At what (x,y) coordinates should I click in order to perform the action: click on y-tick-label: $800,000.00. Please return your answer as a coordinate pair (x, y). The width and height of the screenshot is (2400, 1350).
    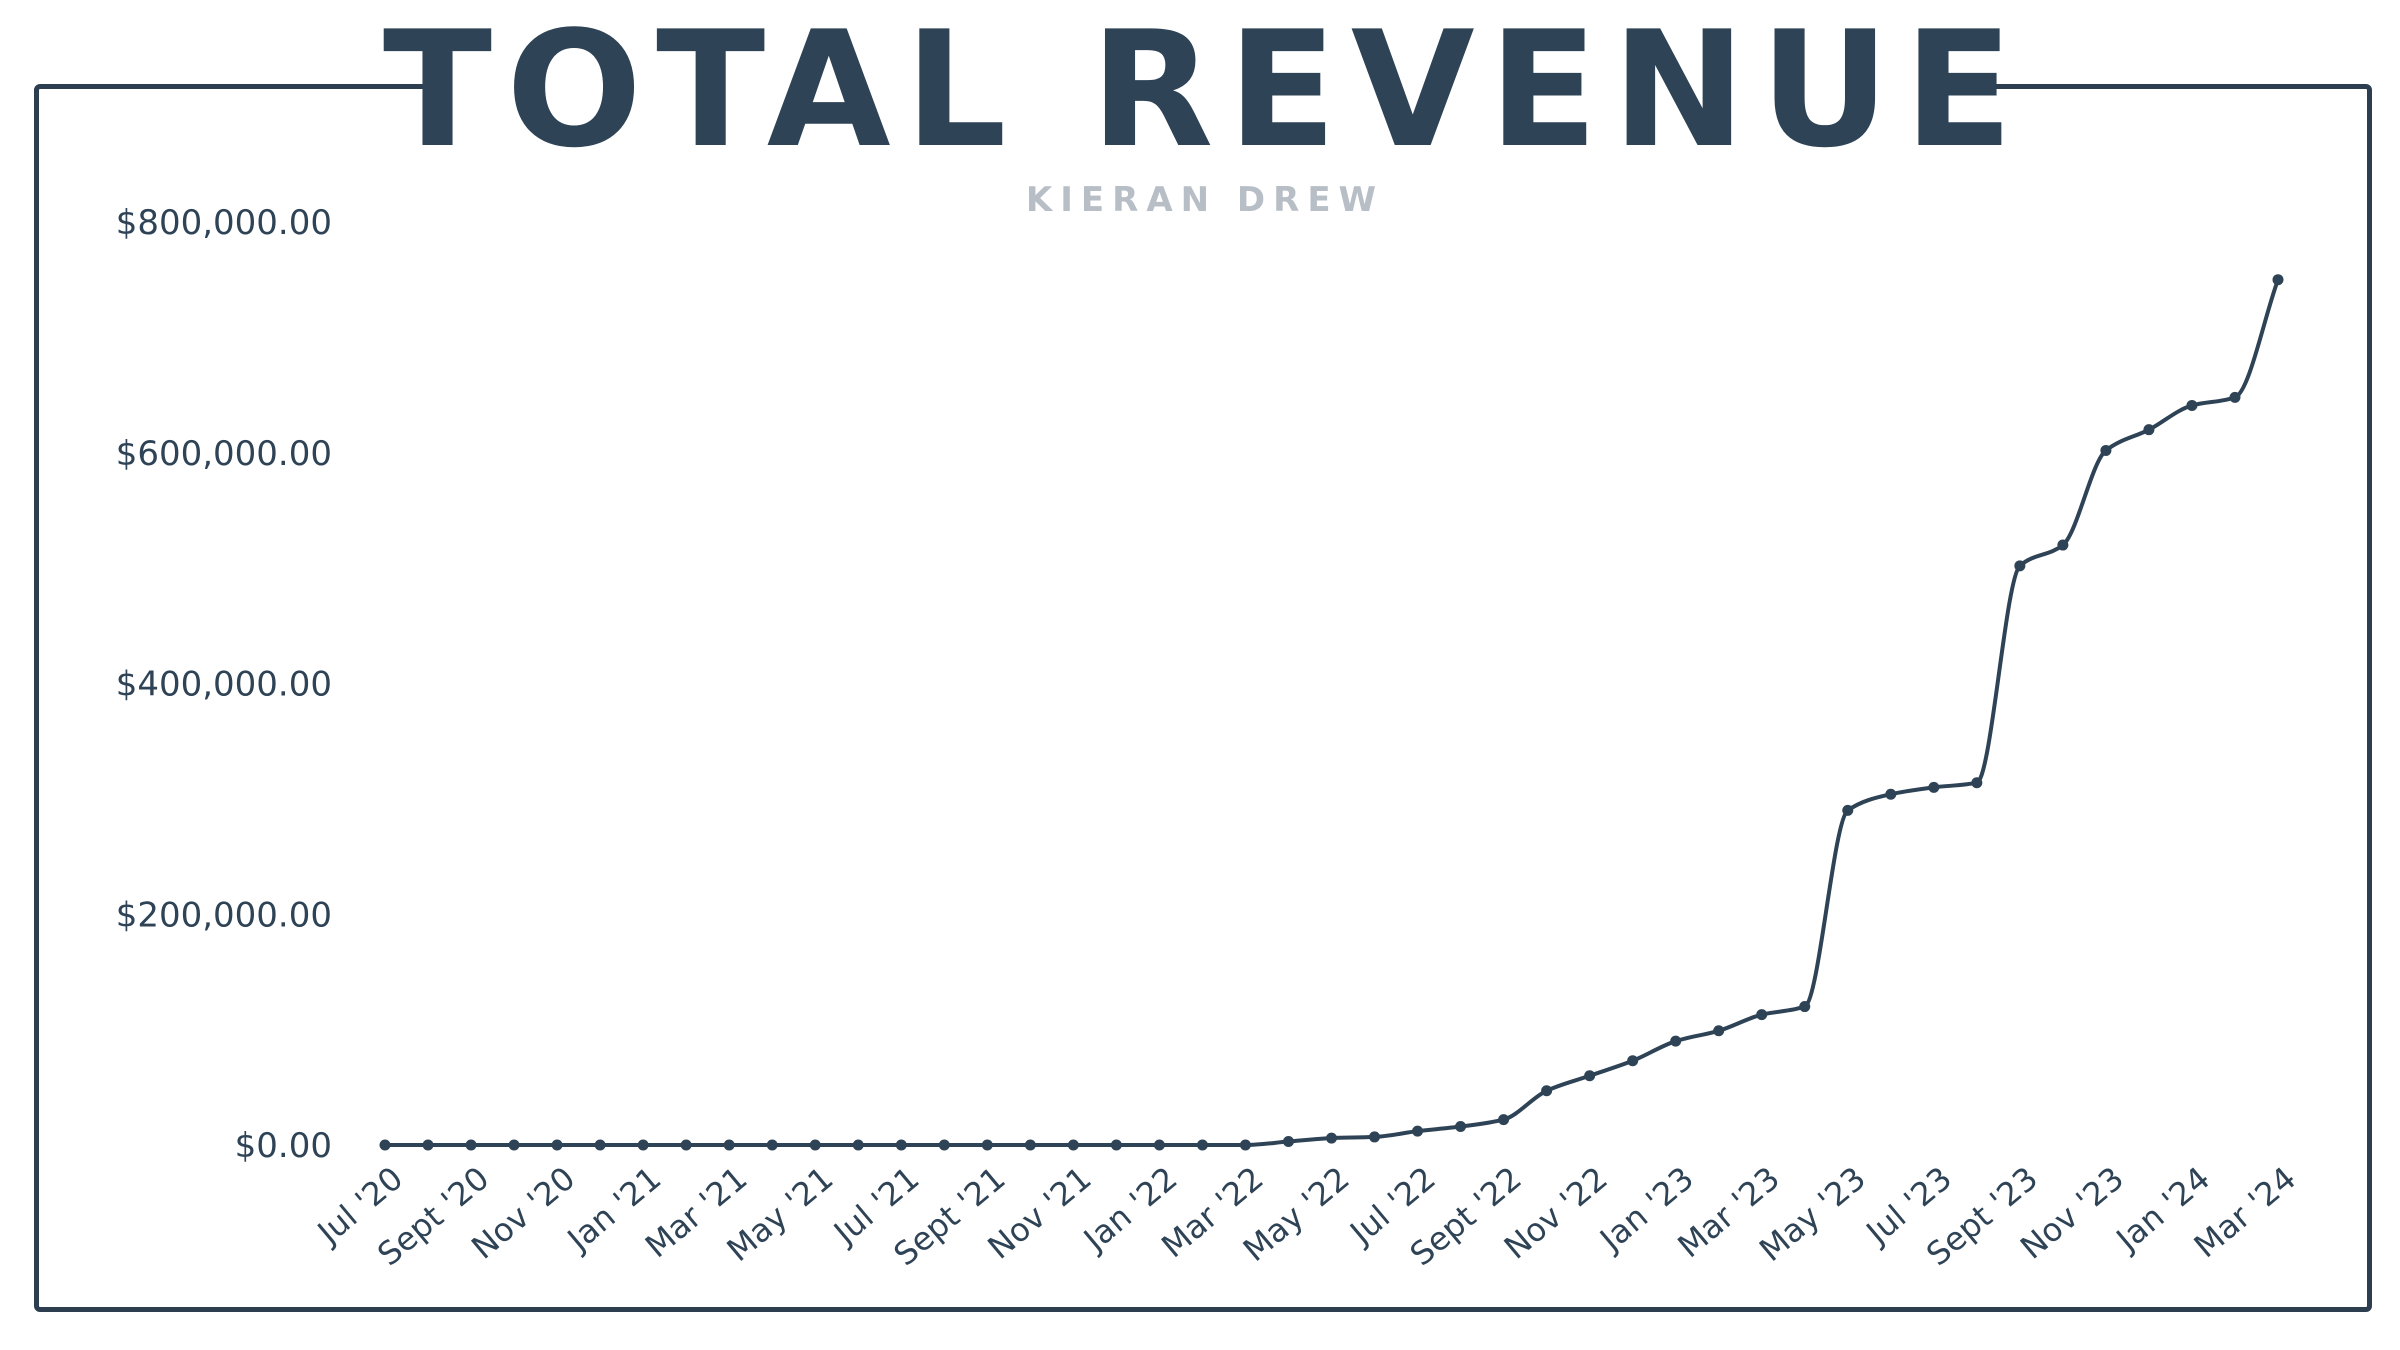
    Looking at the image, I should click on (224, 223).